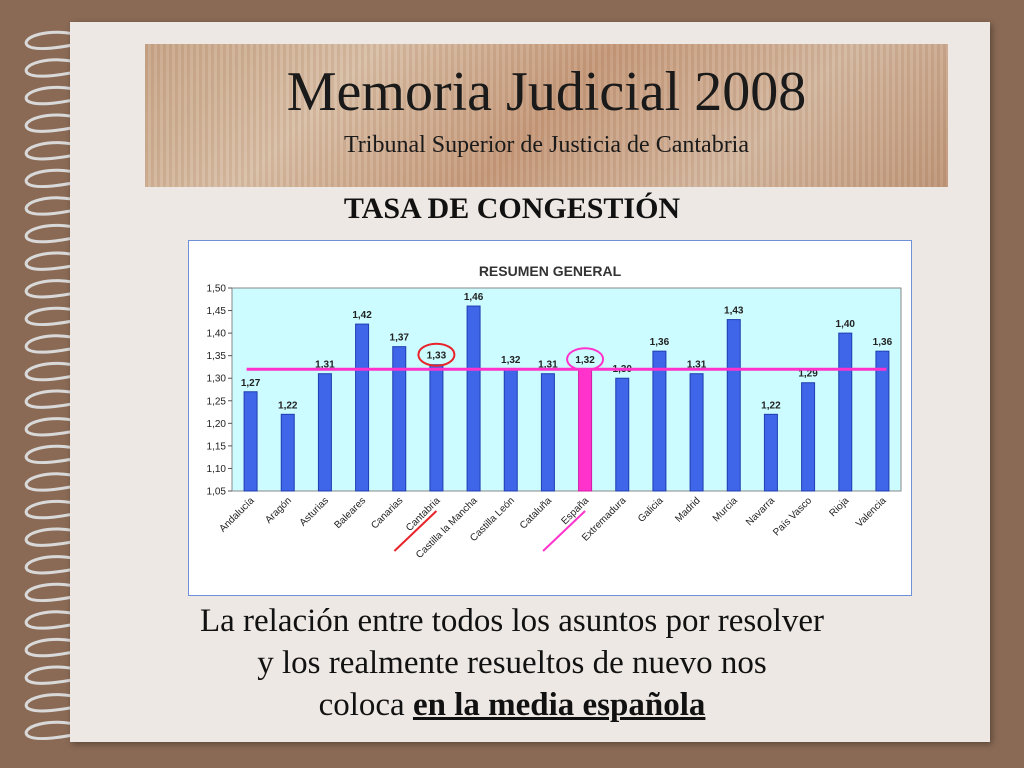  Describe the element at coordinates (512, 208) in the screenshot. I see `section-title: TASA DE CONGESTIÓN` at that location.